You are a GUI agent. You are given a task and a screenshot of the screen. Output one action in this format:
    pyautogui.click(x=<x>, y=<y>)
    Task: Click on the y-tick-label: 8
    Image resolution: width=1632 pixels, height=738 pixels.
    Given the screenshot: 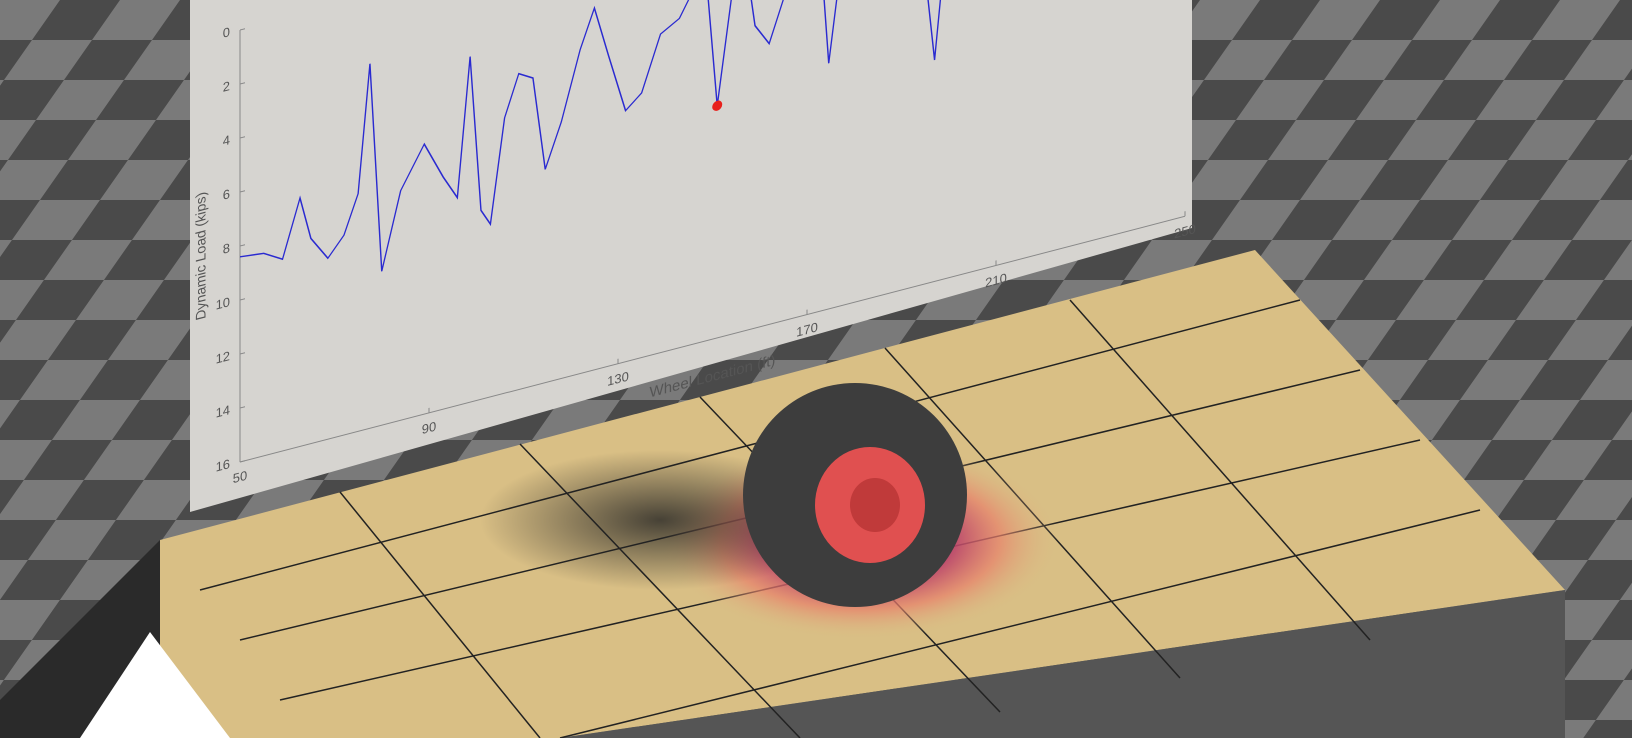 What is the action you would take?
    pyautogui.click(x=226, y=248)
    